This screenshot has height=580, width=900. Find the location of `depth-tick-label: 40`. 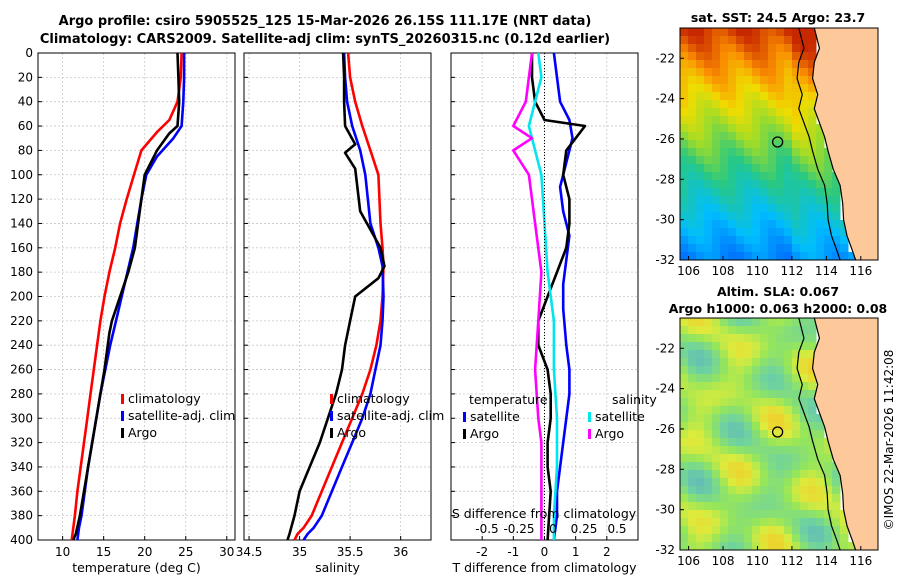

depth-tick-label: 40 is located at coordinates (25, 102).